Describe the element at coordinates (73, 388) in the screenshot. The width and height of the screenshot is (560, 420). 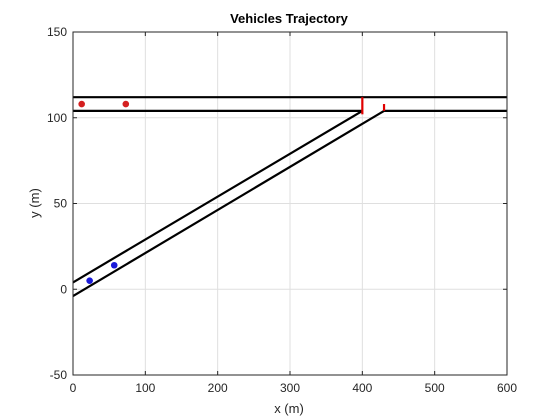
I see `x-tick-label: 0` at that location.